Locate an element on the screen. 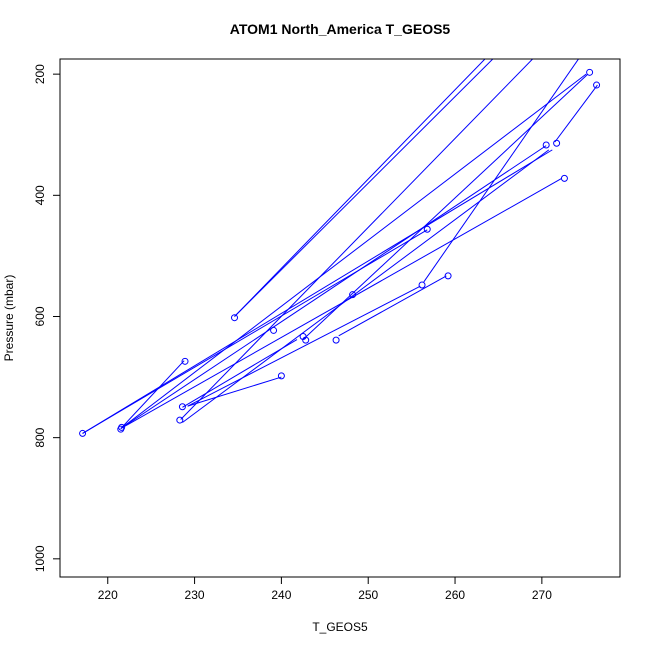 The height and width of the screenshot is (650, 650). y-tick-label: 1000 is located at coordinates (40, 558).